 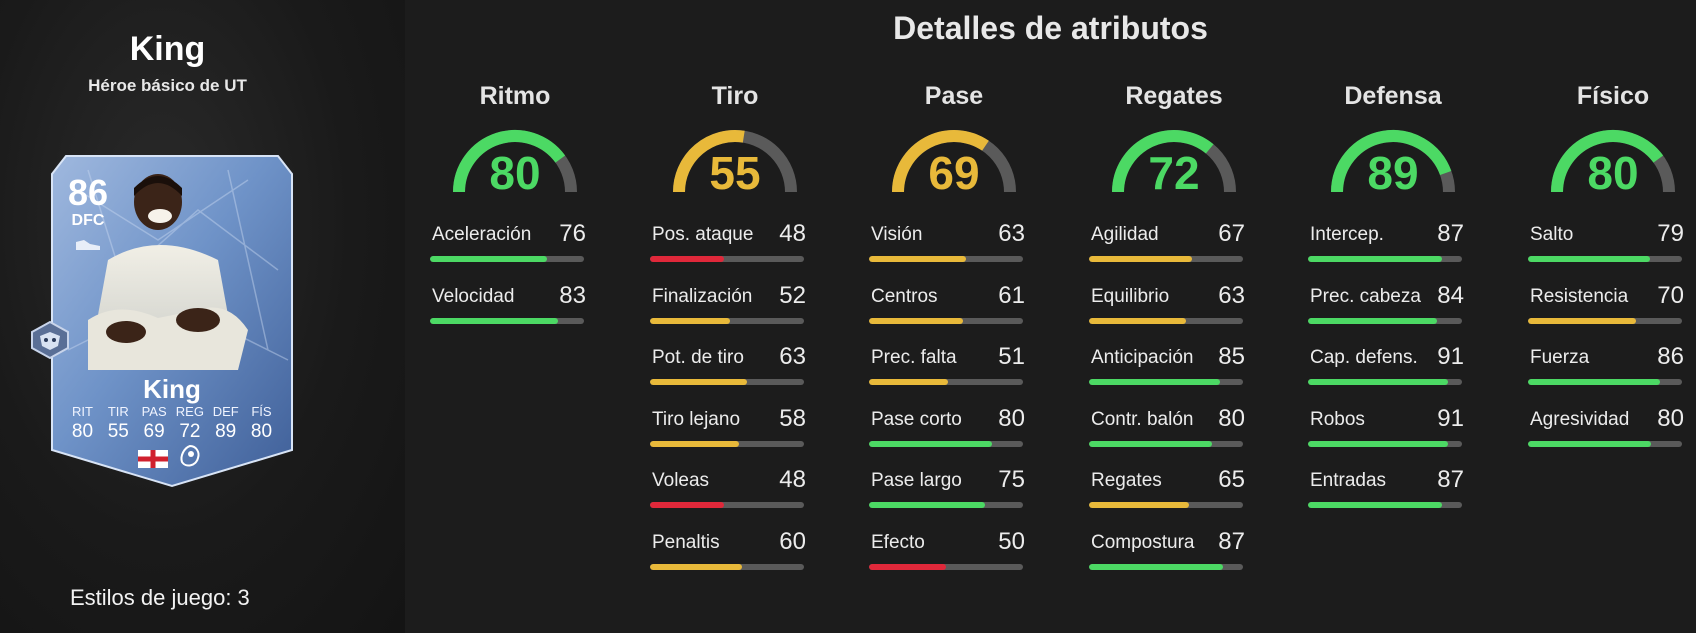 I want to click on attribute-value: 91, so click(x=1450, y=356).